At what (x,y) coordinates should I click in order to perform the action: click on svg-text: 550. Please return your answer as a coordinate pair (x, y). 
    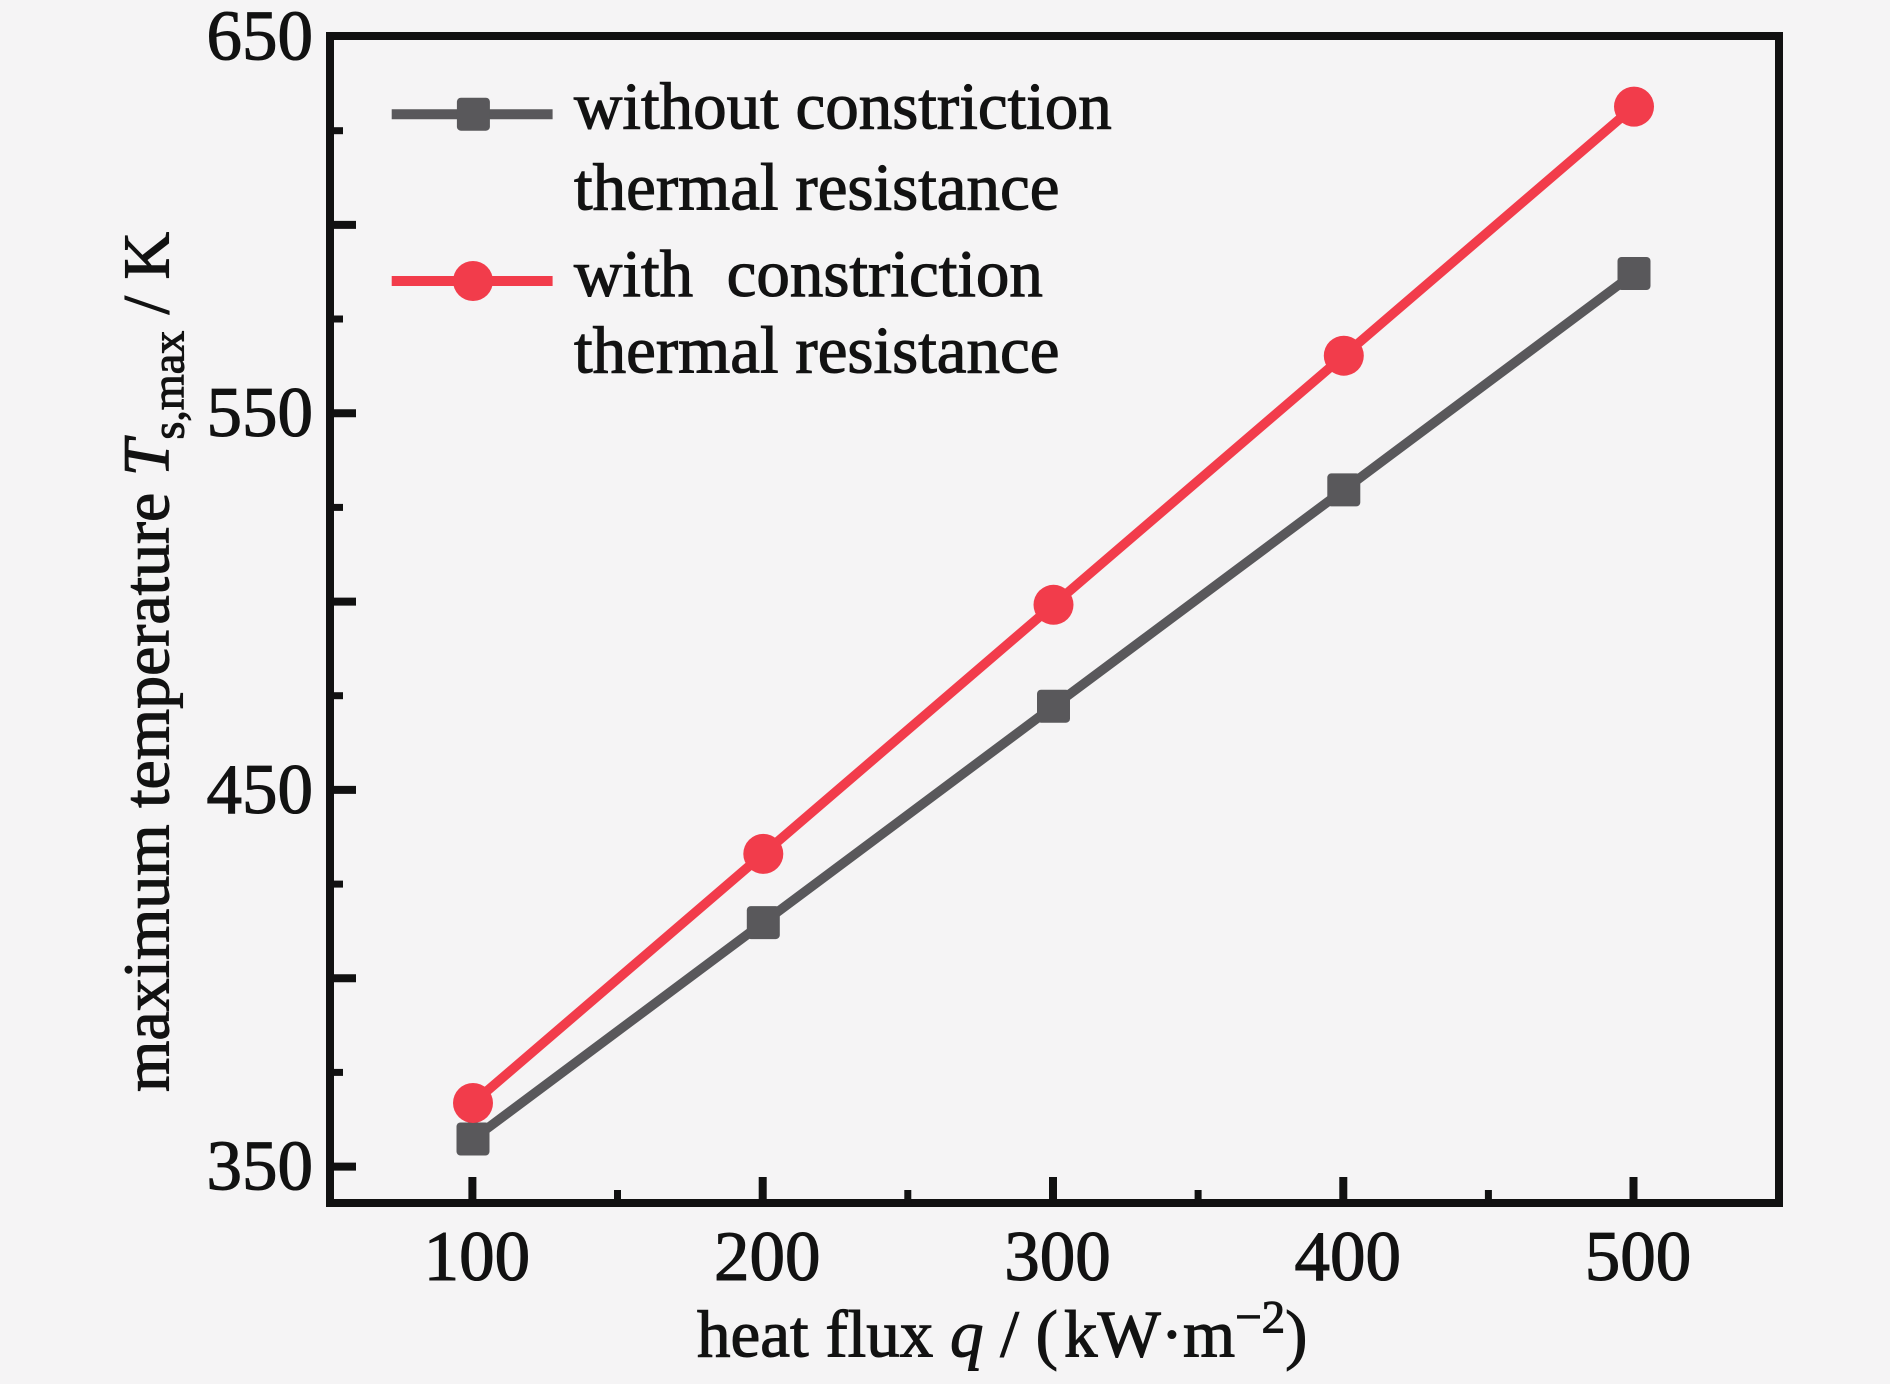
    Looking at the image, I should click on (260, 413).